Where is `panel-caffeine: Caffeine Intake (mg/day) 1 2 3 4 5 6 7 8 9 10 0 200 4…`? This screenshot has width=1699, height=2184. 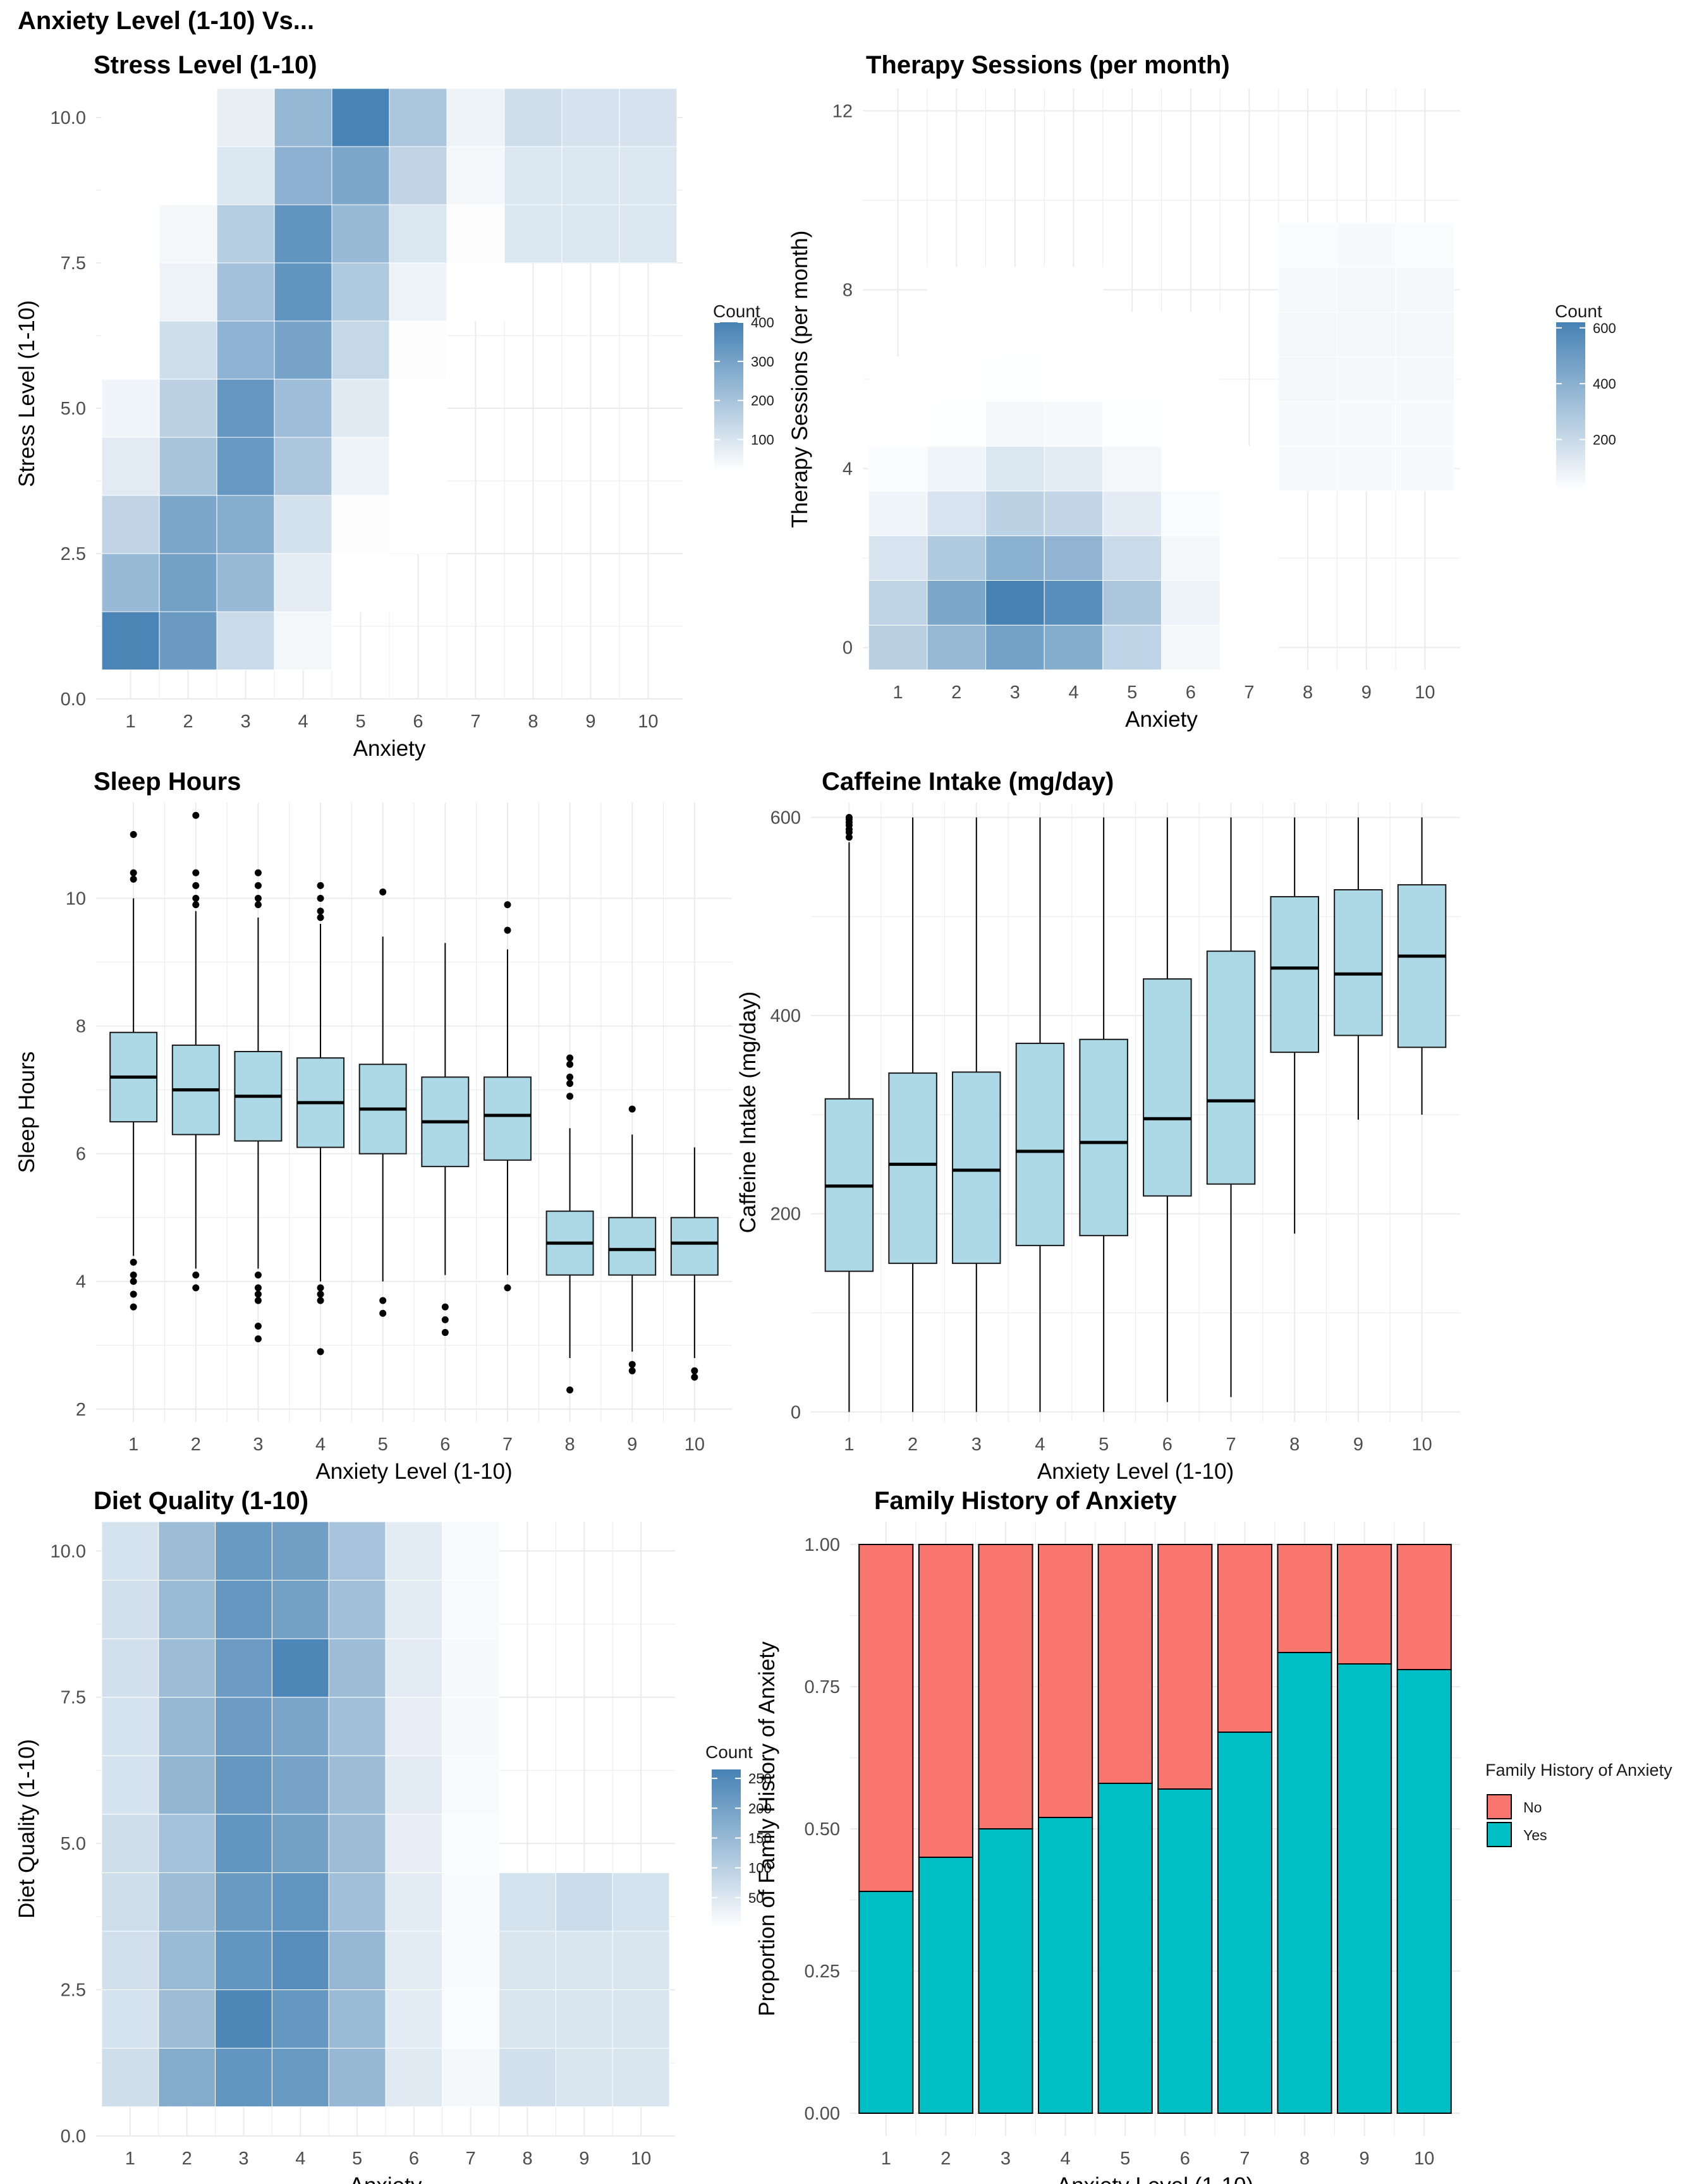 panel-caffeine: Caffeine Intake (mg/day) 1 2 3 4 5 6 7 8 9 10 0 200 4… is located at coordinates (1098, 1126).